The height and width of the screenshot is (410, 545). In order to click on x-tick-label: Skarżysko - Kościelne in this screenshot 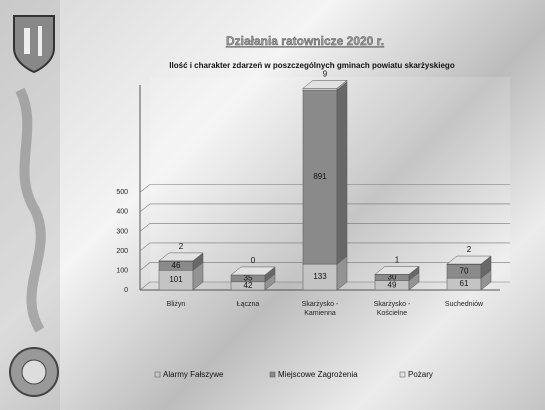, I will do `click(392, 309)`.